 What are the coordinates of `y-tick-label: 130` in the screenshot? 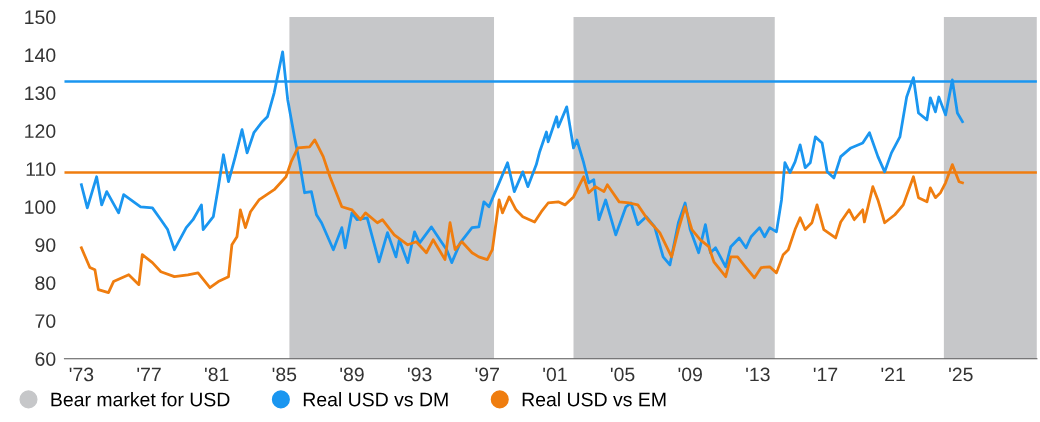 It's located at (40, 93).